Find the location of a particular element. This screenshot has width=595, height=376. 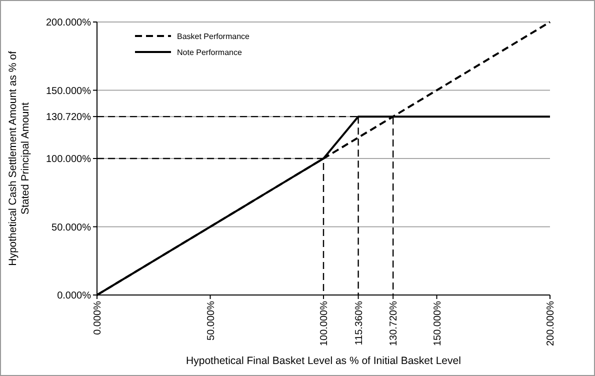

y-tick-label: 50.000% is located at coordinates (72, 228).